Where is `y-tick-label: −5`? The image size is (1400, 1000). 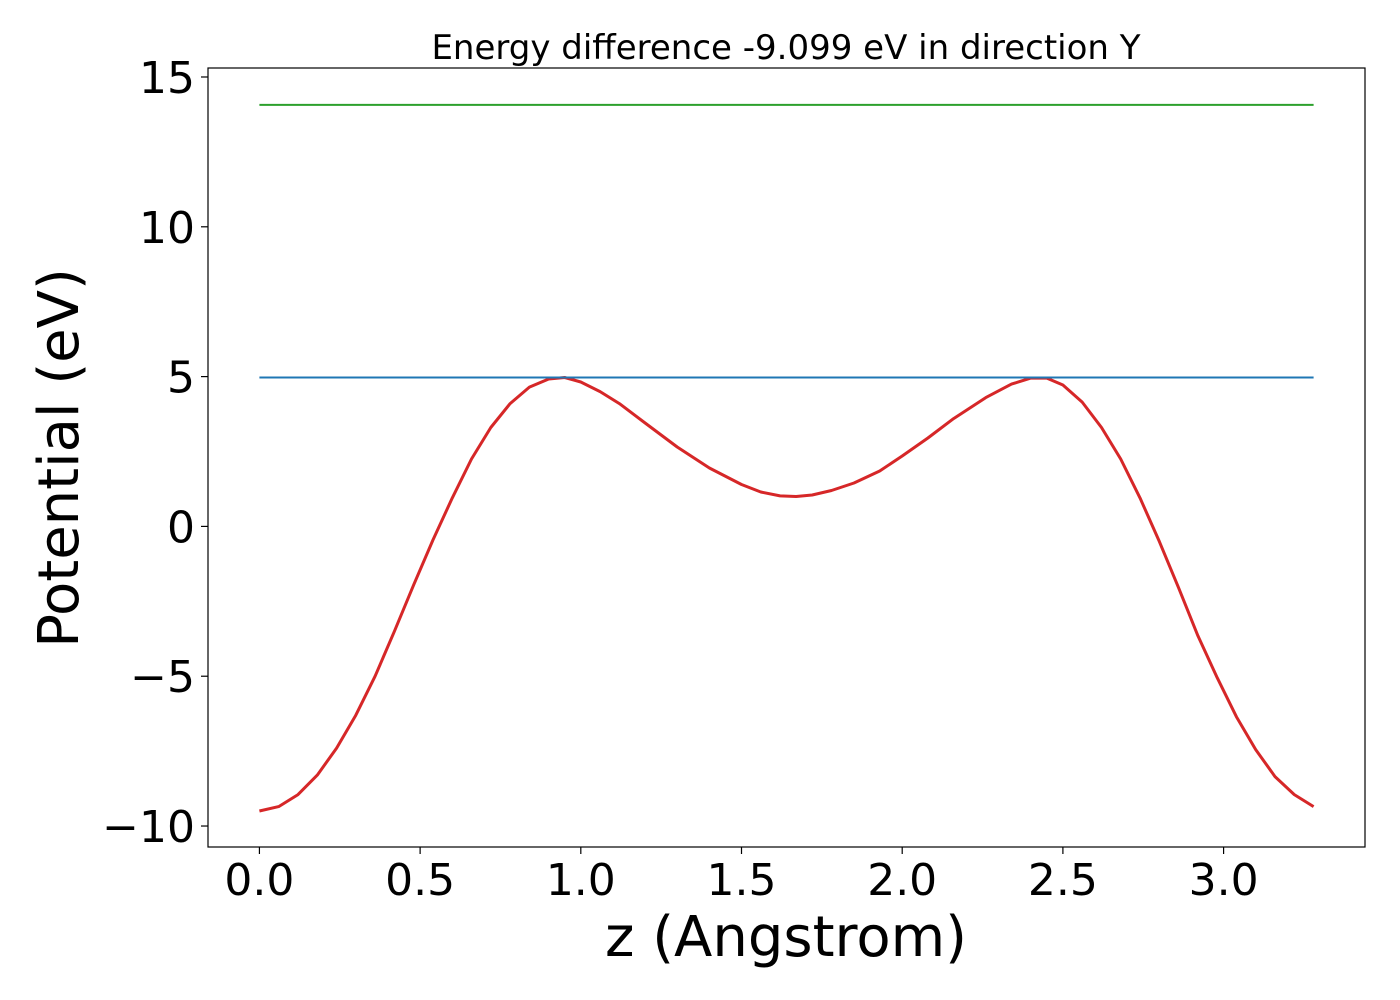
y-tick-label: −5 is located at coordinates (162, 677).